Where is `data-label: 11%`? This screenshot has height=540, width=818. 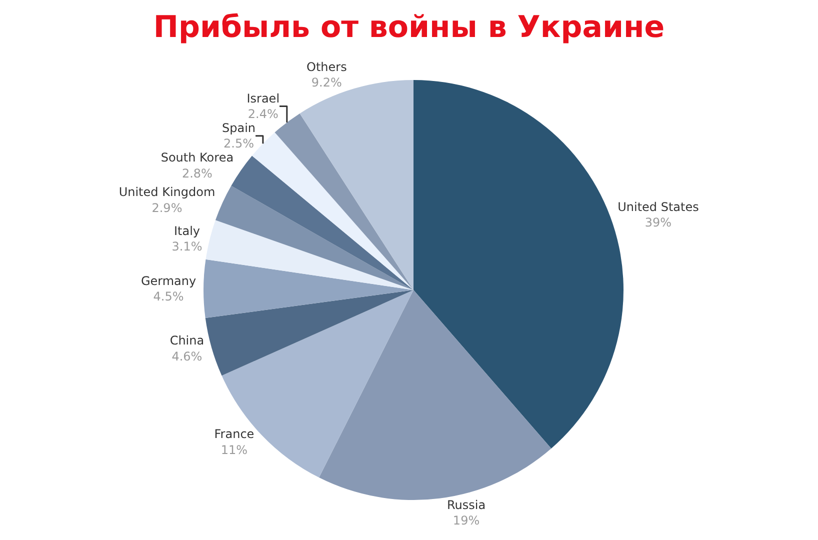 data-label: 11% is located at coordinates (234, 449).